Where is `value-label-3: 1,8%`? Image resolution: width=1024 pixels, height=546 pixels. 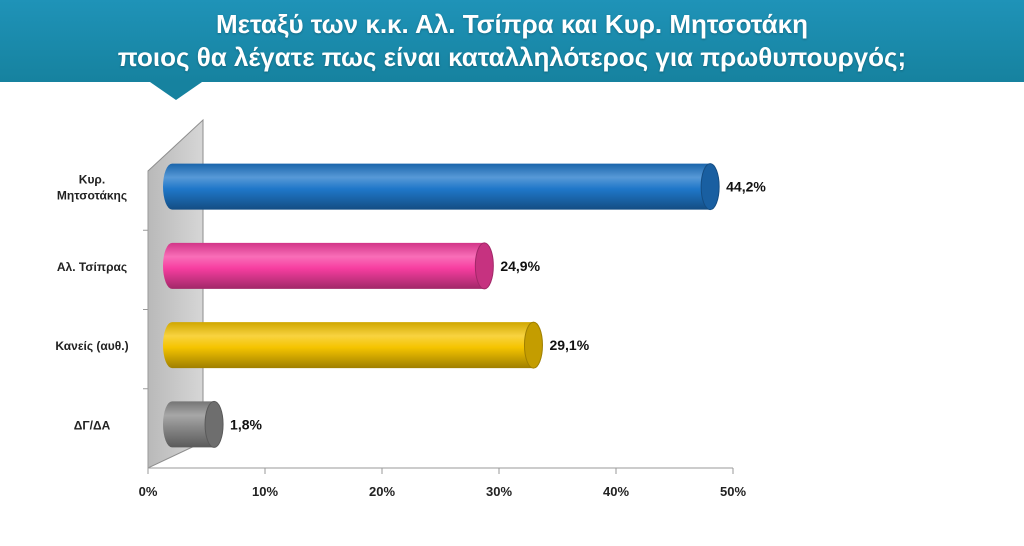 value-label-3: 1,8% is located at coordinates (246, 424).